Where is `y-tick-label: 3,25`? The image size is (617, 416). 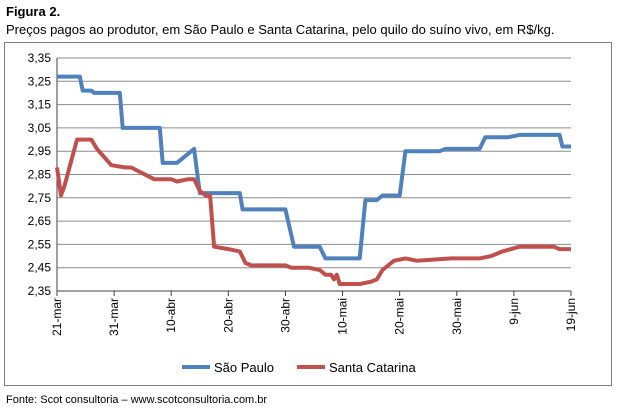 y-tick-label: 3,25 is located at coordinates (40, 81).